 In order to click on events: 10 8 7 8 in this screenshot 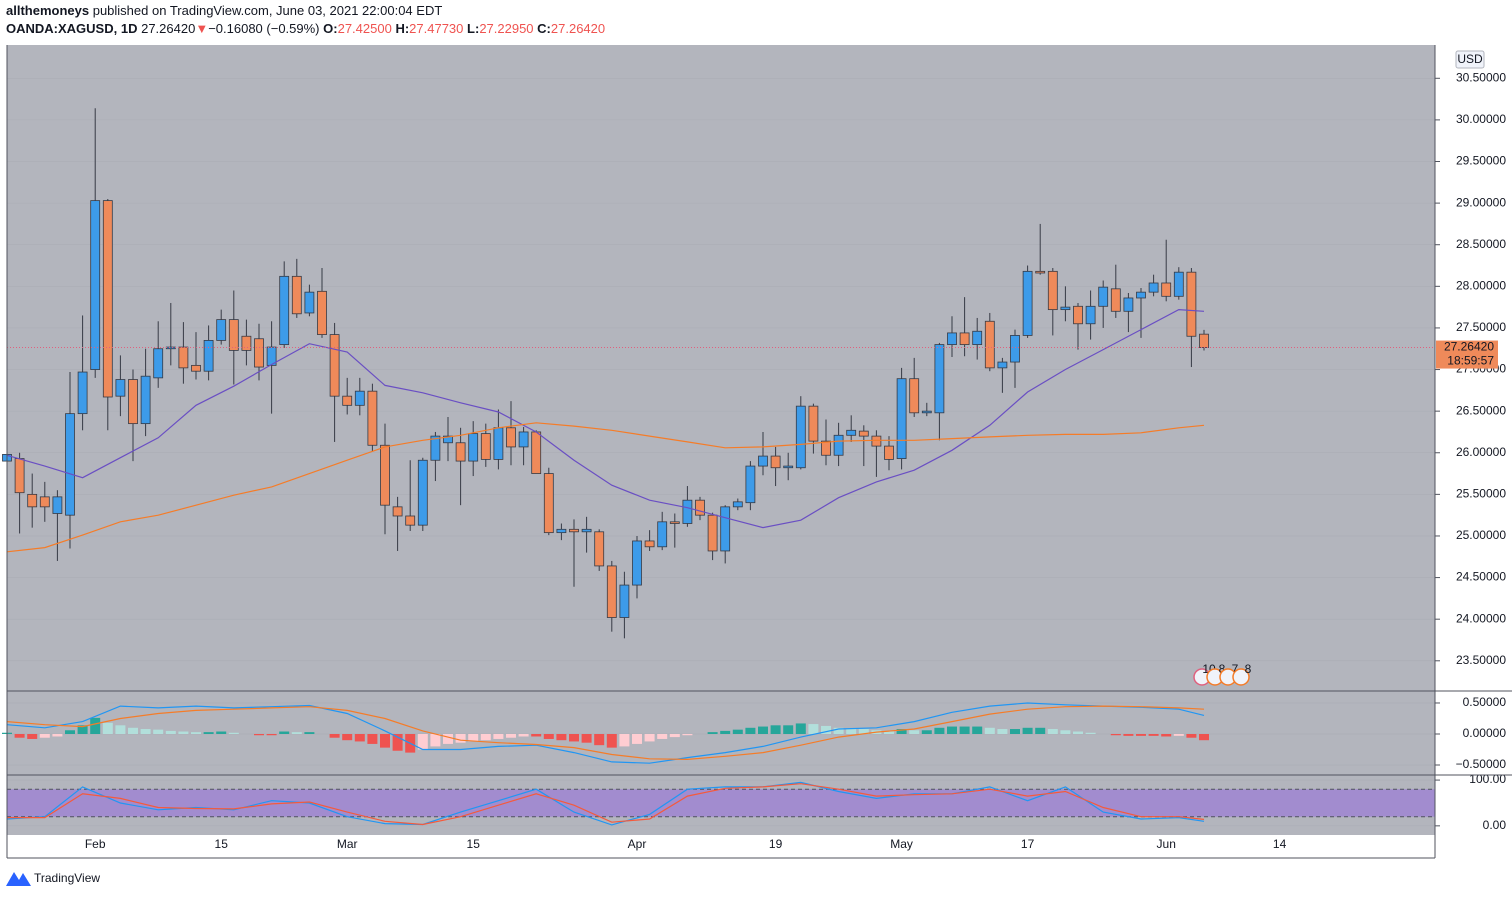, I will do `click(1222, 674)`.